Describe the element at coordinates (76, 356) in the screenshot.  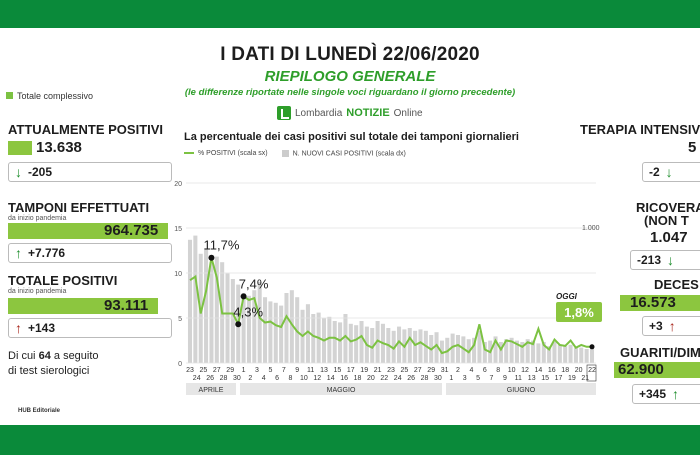
I see `sierologici-post: a seguito` at that location.